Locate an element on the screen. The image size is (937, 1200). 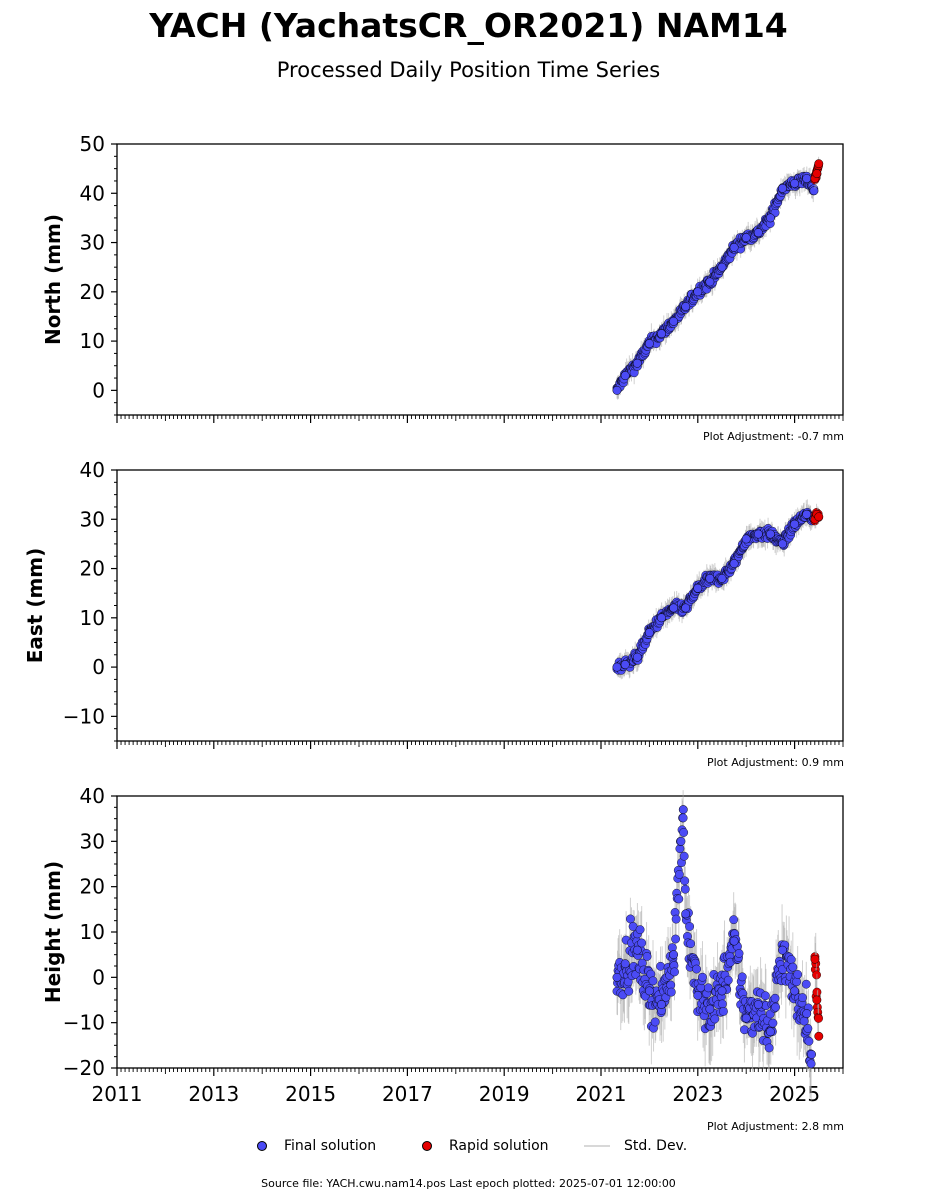
east-plot-adjustment: Plot Adjustment: 0.9 mm is located at coordinates (775, 762).